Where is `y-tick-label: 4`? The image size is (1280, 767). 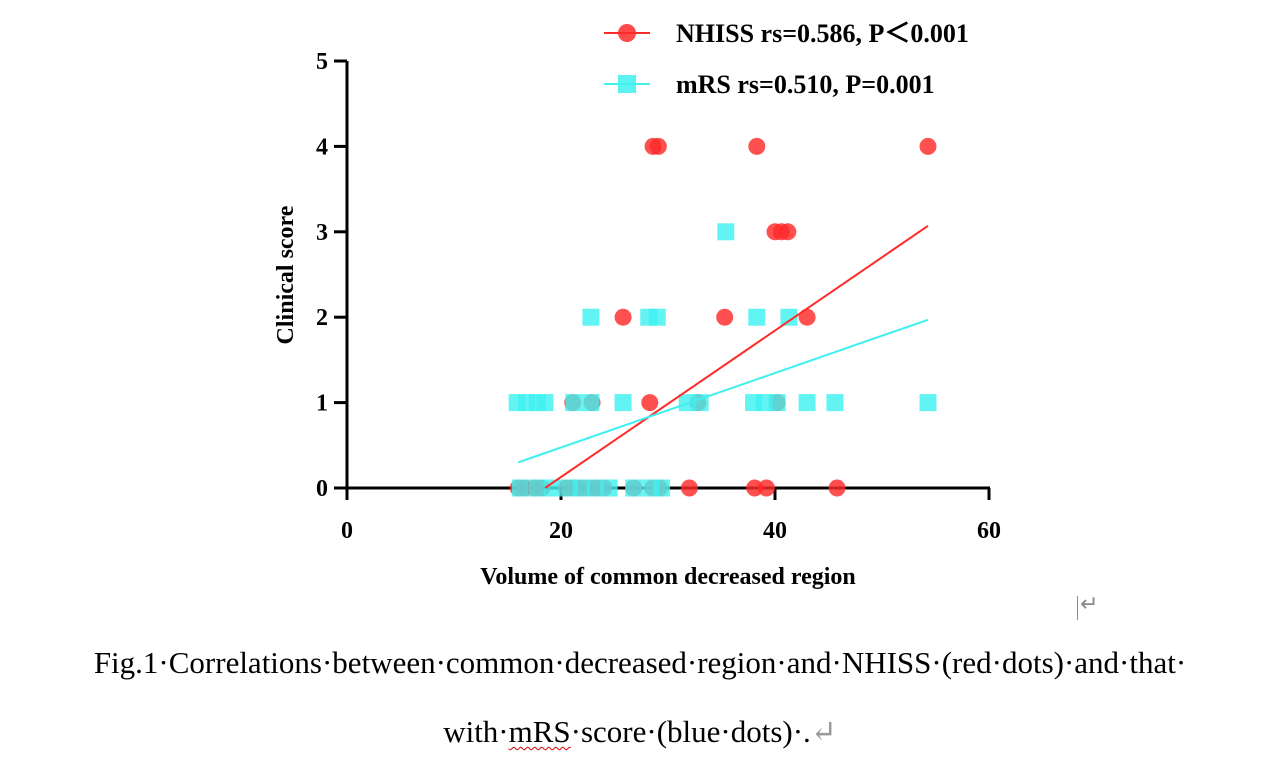 y-tick-label: 4 is located at coordinates (322, 147).